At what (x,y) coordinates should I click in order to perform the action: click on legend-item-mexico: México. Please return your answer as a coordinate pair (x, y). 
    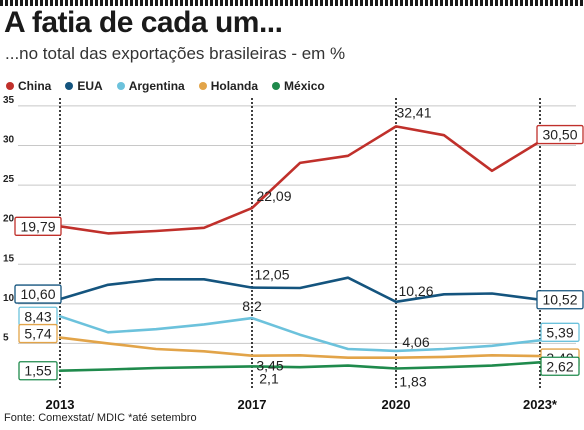
    Looking at the image, I should click on (298, 86).